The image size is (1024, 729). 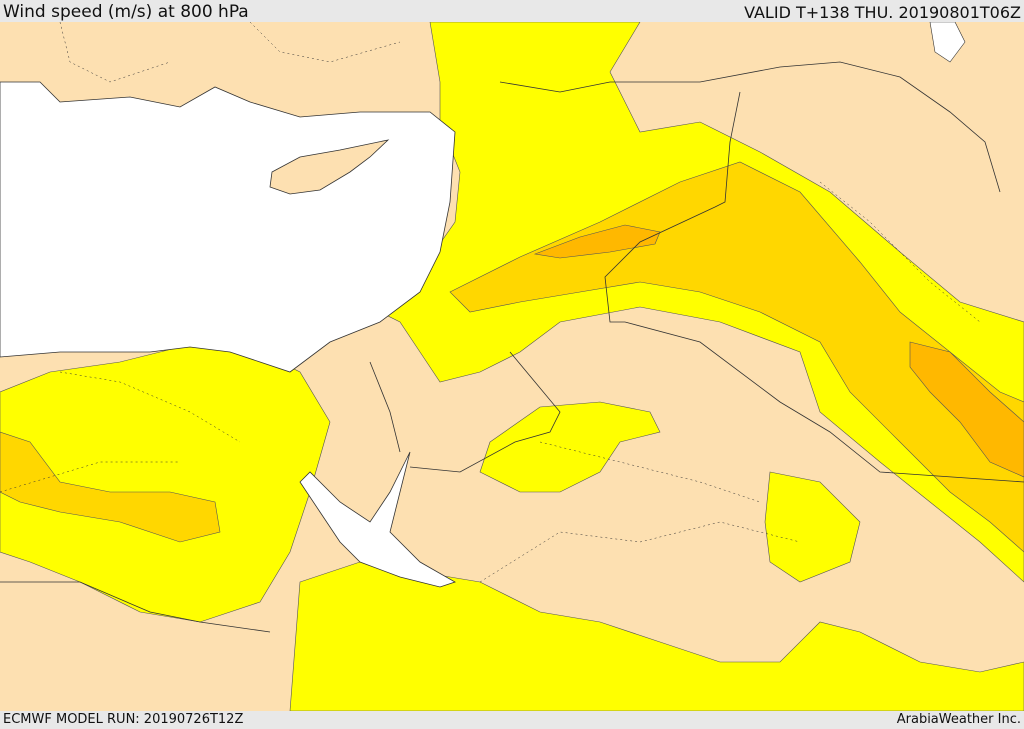 I want to click on wind-band-yellow-west, so click(x=165, y=482).